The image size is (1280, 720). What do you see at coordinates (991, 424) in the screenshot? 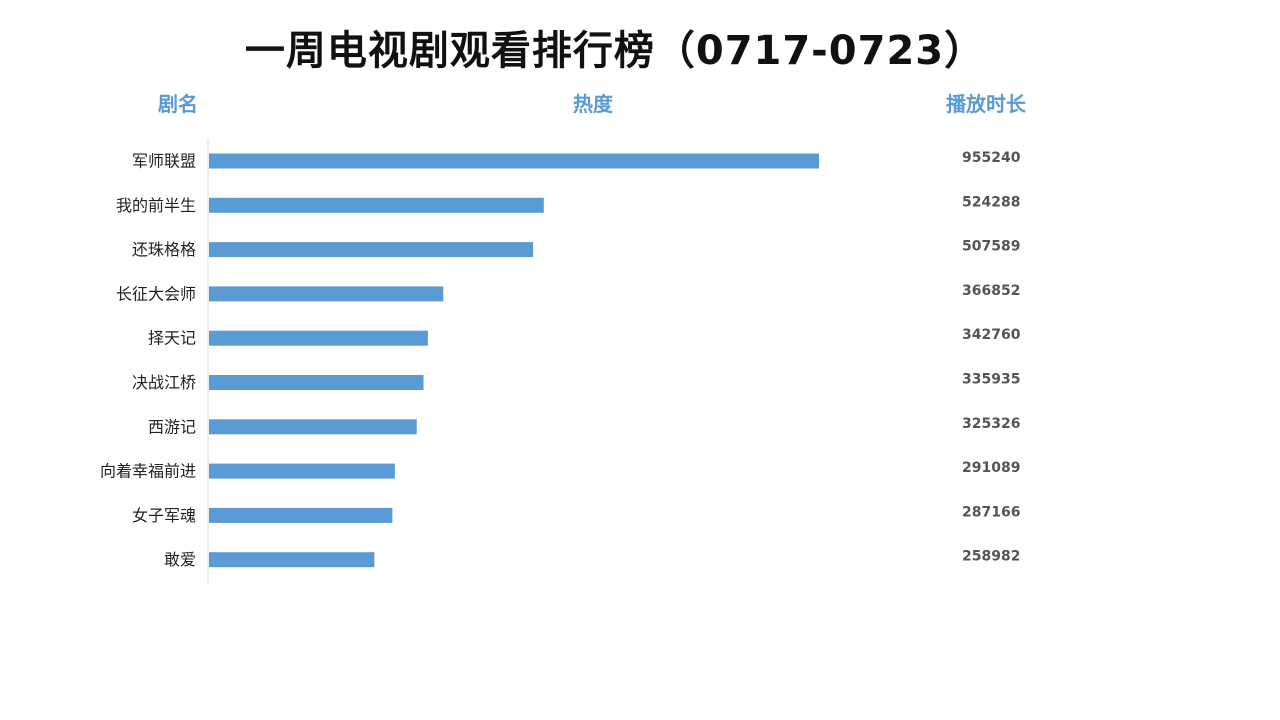
I see `value-label: 325326` at bounding box center [991, 424].